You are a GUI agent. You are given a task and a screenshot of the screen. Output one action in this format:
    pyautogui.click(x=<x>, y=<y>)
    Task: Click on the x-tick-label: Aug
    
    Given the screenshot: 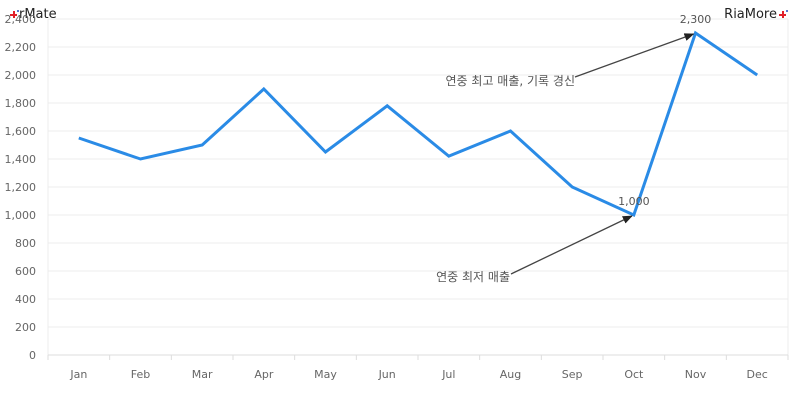 What is the action you would take?
    pyautogui.click(x=510, y=374)
    